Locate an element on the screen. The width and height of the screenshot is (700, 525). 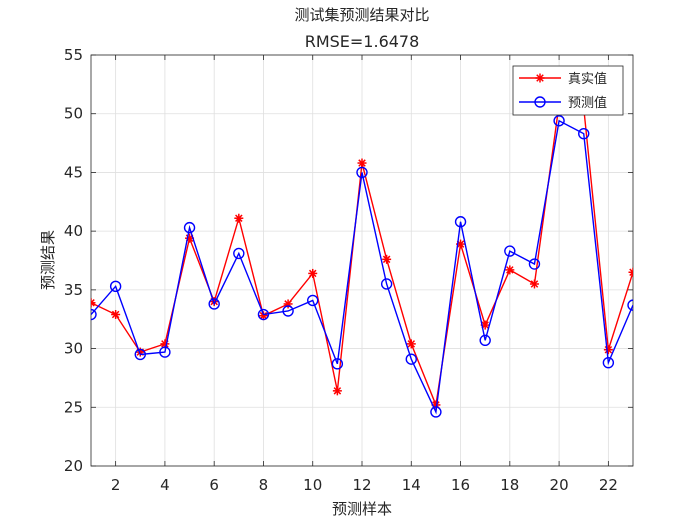
y-tick-label: 30 is located at coordinates (73, 349).